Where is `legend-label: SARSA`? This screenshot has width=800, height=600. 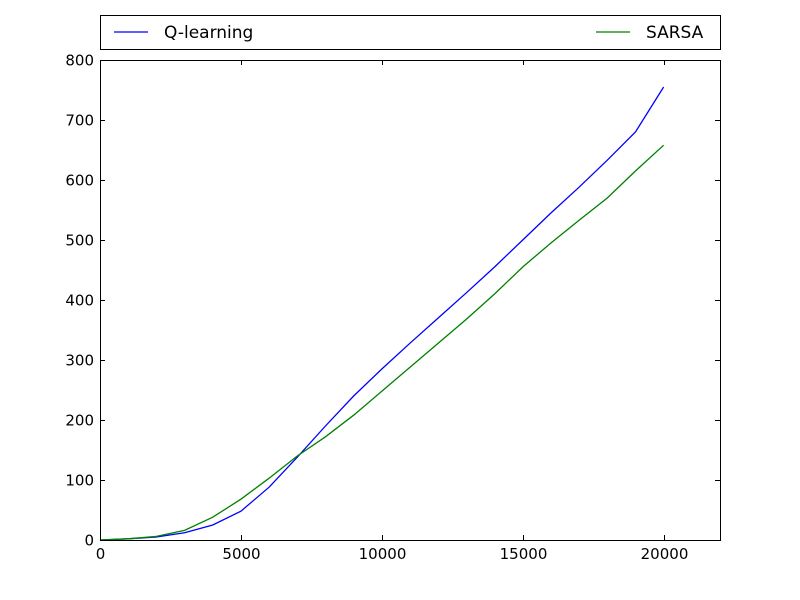
legend-label: SARSA is located at coordinates (675, 33).